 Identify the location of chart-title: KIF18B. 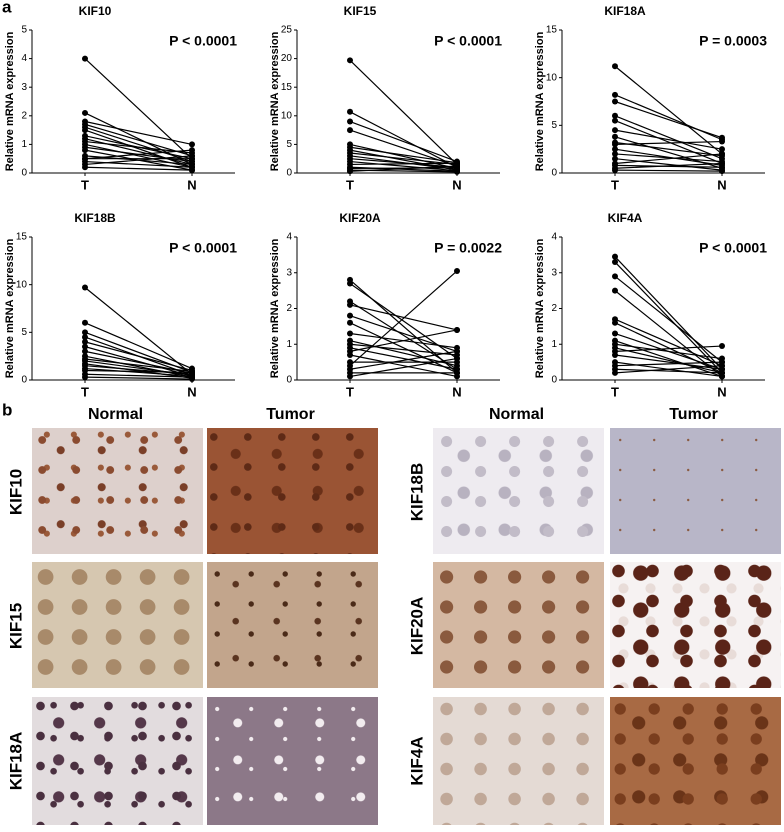
(95, 218).